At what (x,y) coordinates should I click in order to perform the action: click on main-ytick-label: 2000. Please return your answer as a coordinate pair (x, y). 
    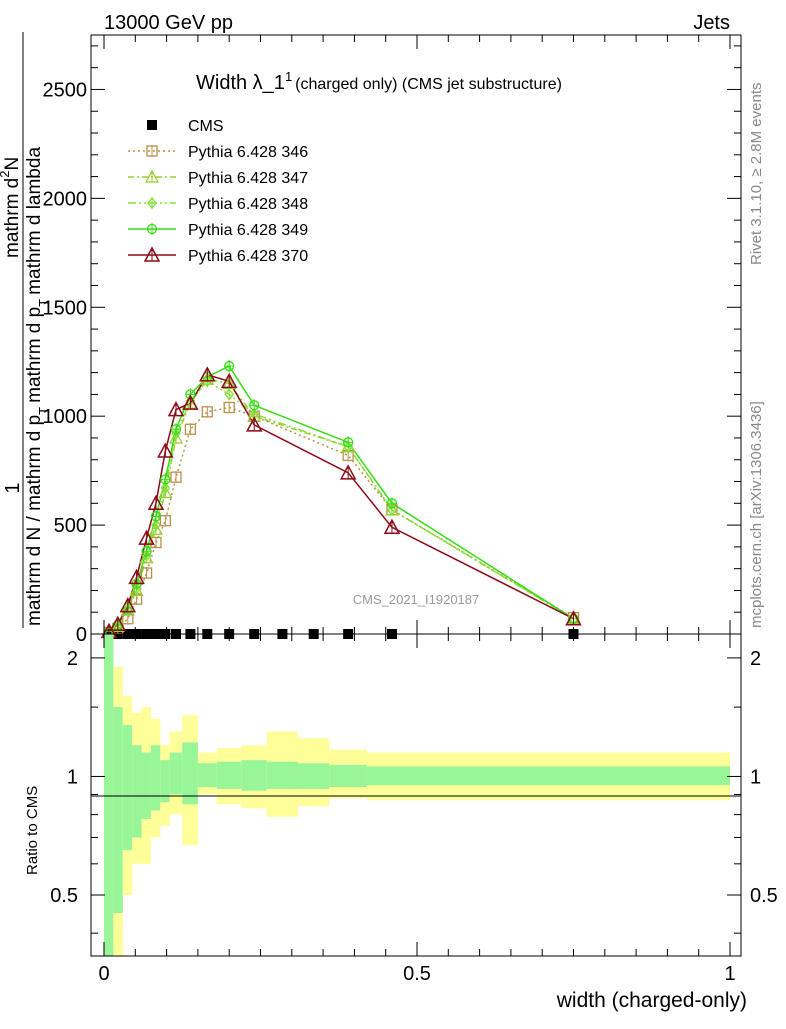
    Looking at the image, I should click on (65, 199).